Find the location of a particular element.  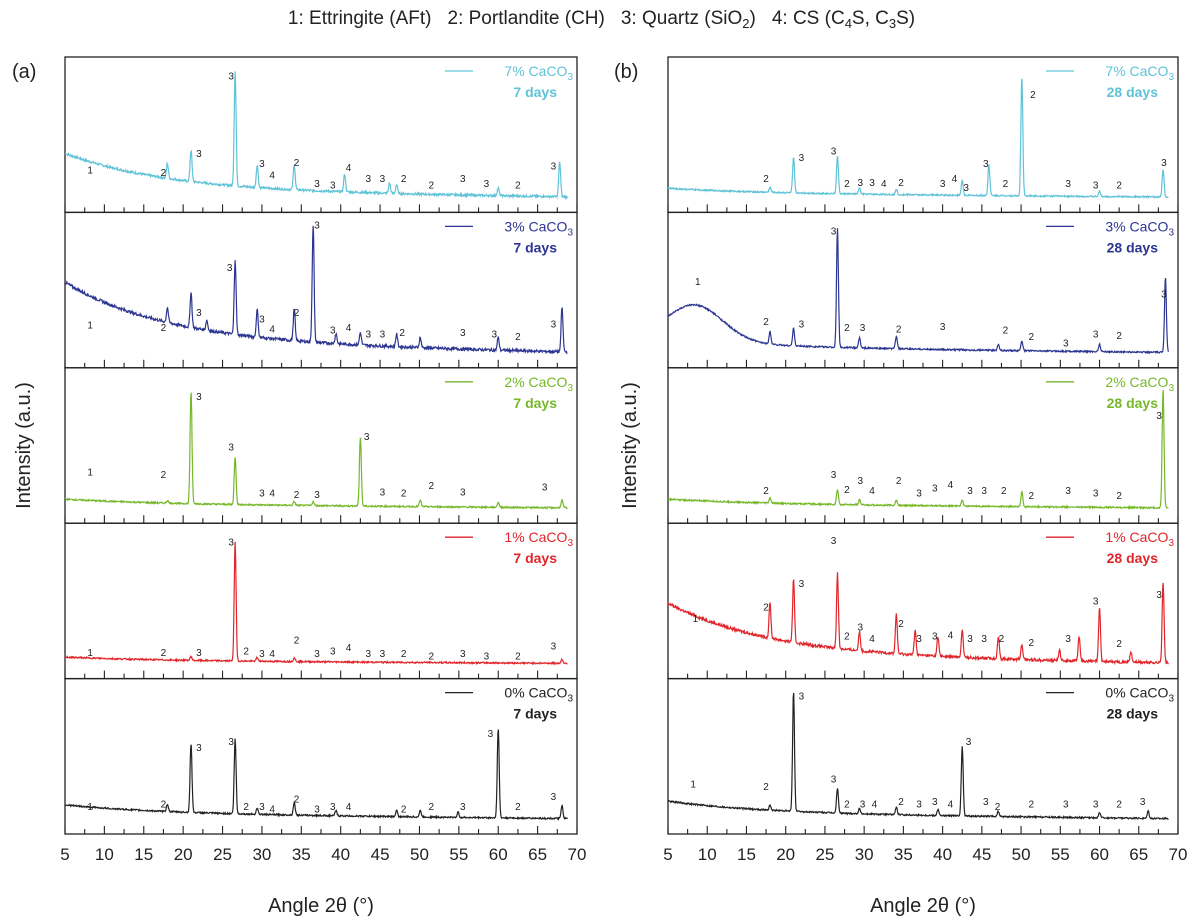

legend-series-label: 7% CaCO3 is located at coordinates (1139, 73).